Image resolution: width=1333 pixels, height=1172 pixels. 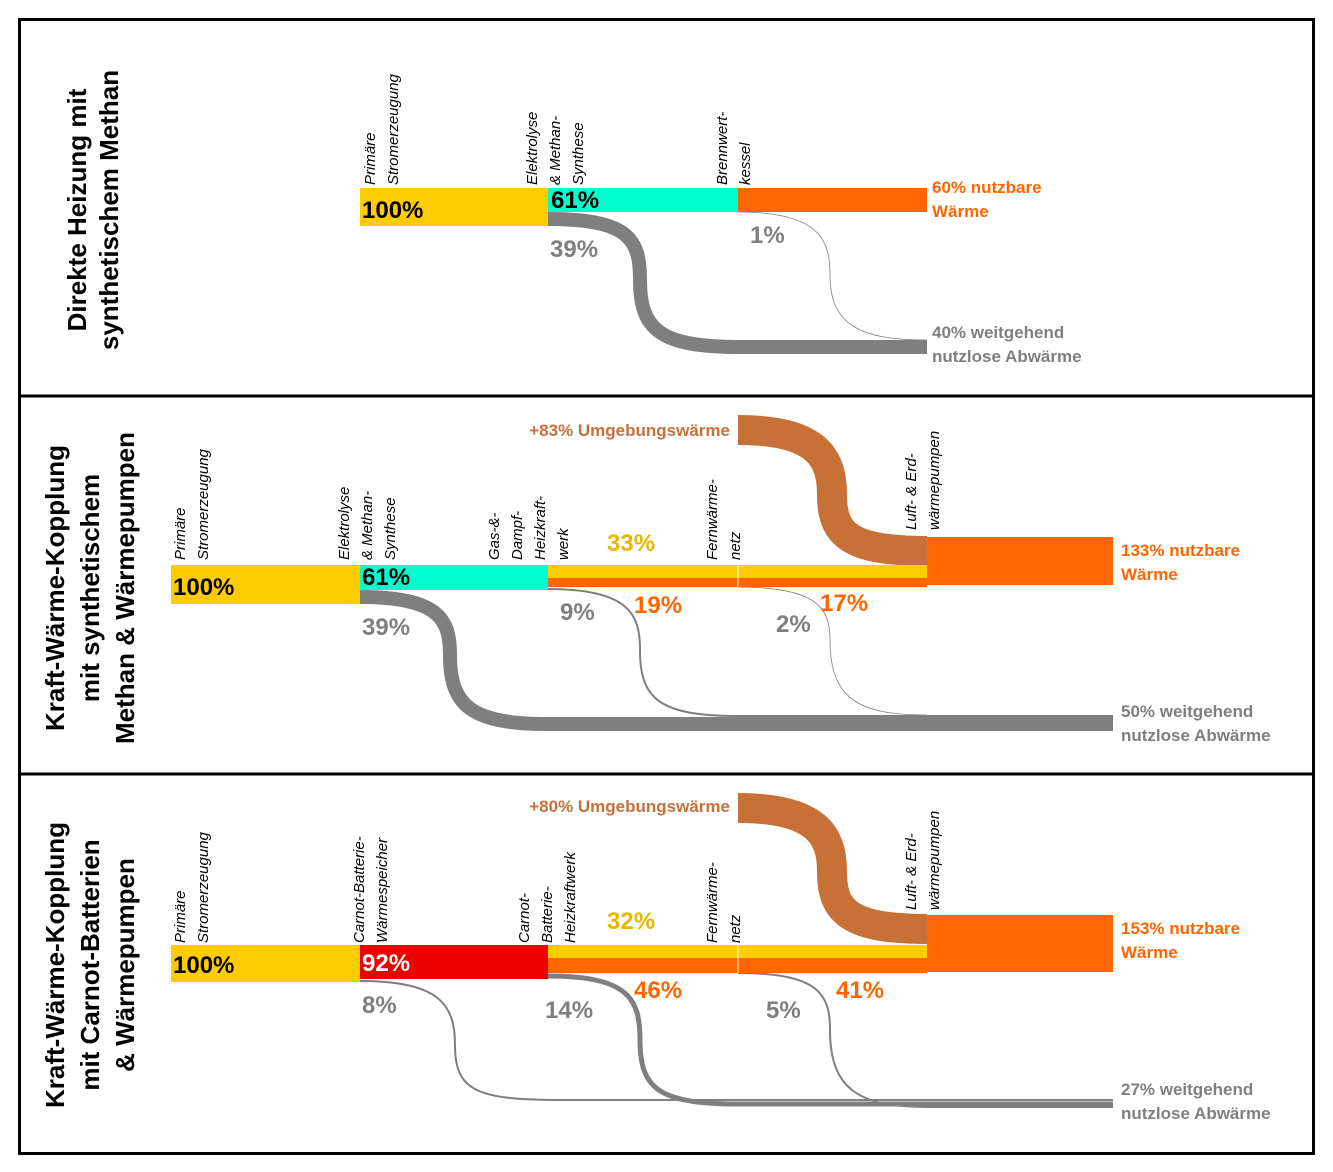 I want to click on flow-label: 8%, so click(x=379, y=1005).